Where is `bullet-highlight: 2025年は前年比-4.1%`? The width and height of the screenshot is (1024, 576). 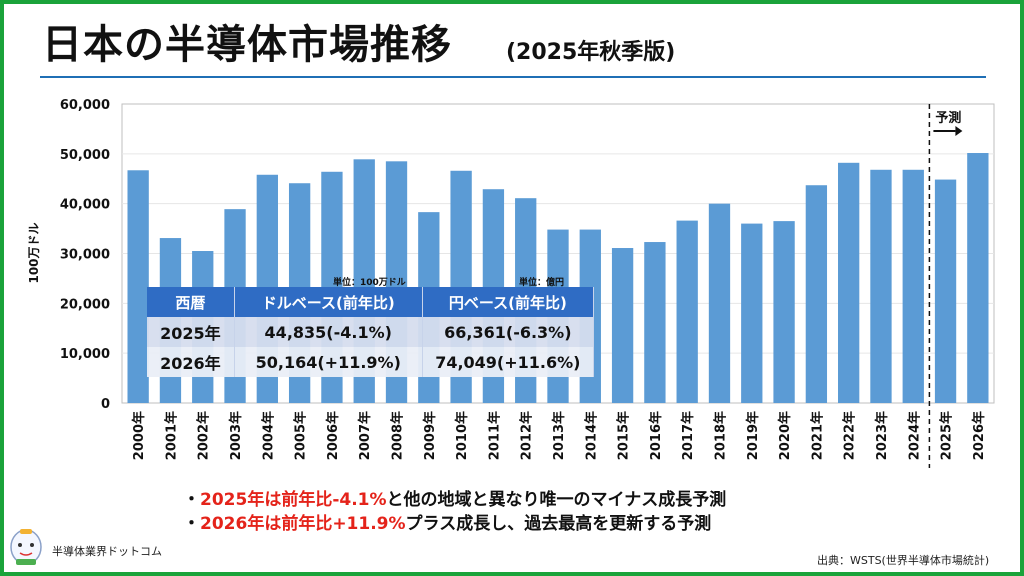
bullet-highlight: 2025年は前年比-4.1% is located at coordinates (293, 500).